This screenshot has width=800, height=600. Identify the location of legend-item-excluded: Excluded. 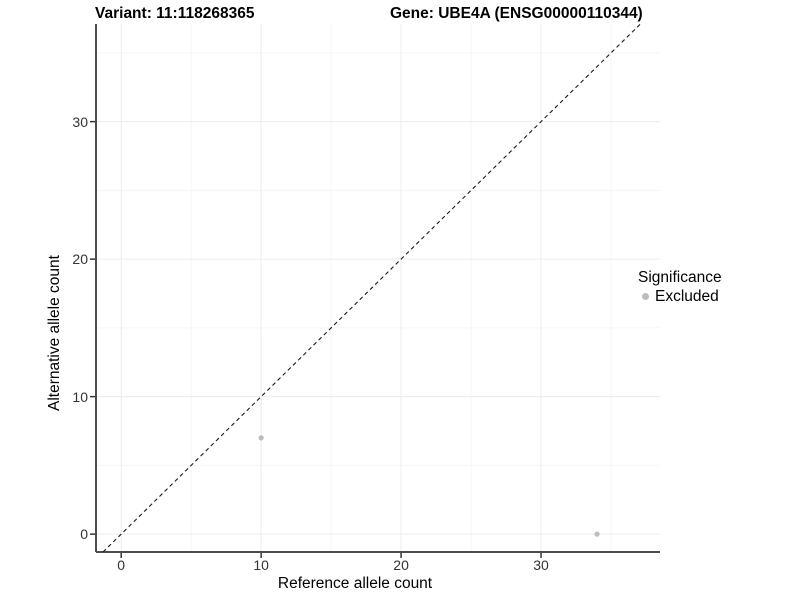
(680, 296).